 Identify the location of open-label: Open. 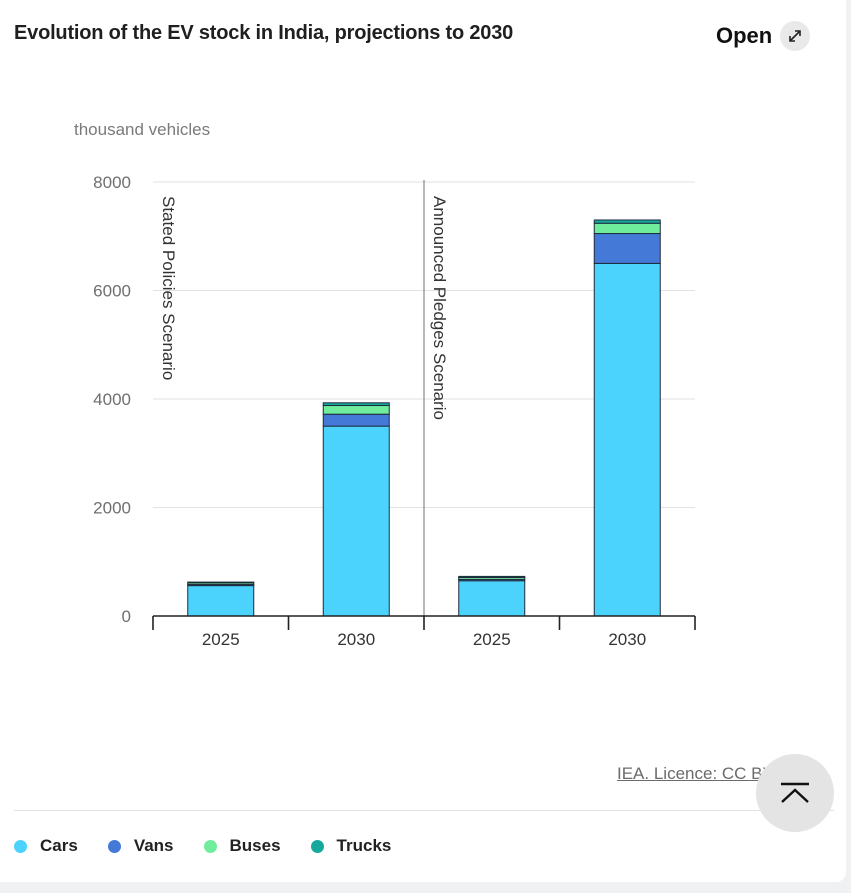
(744, 35).